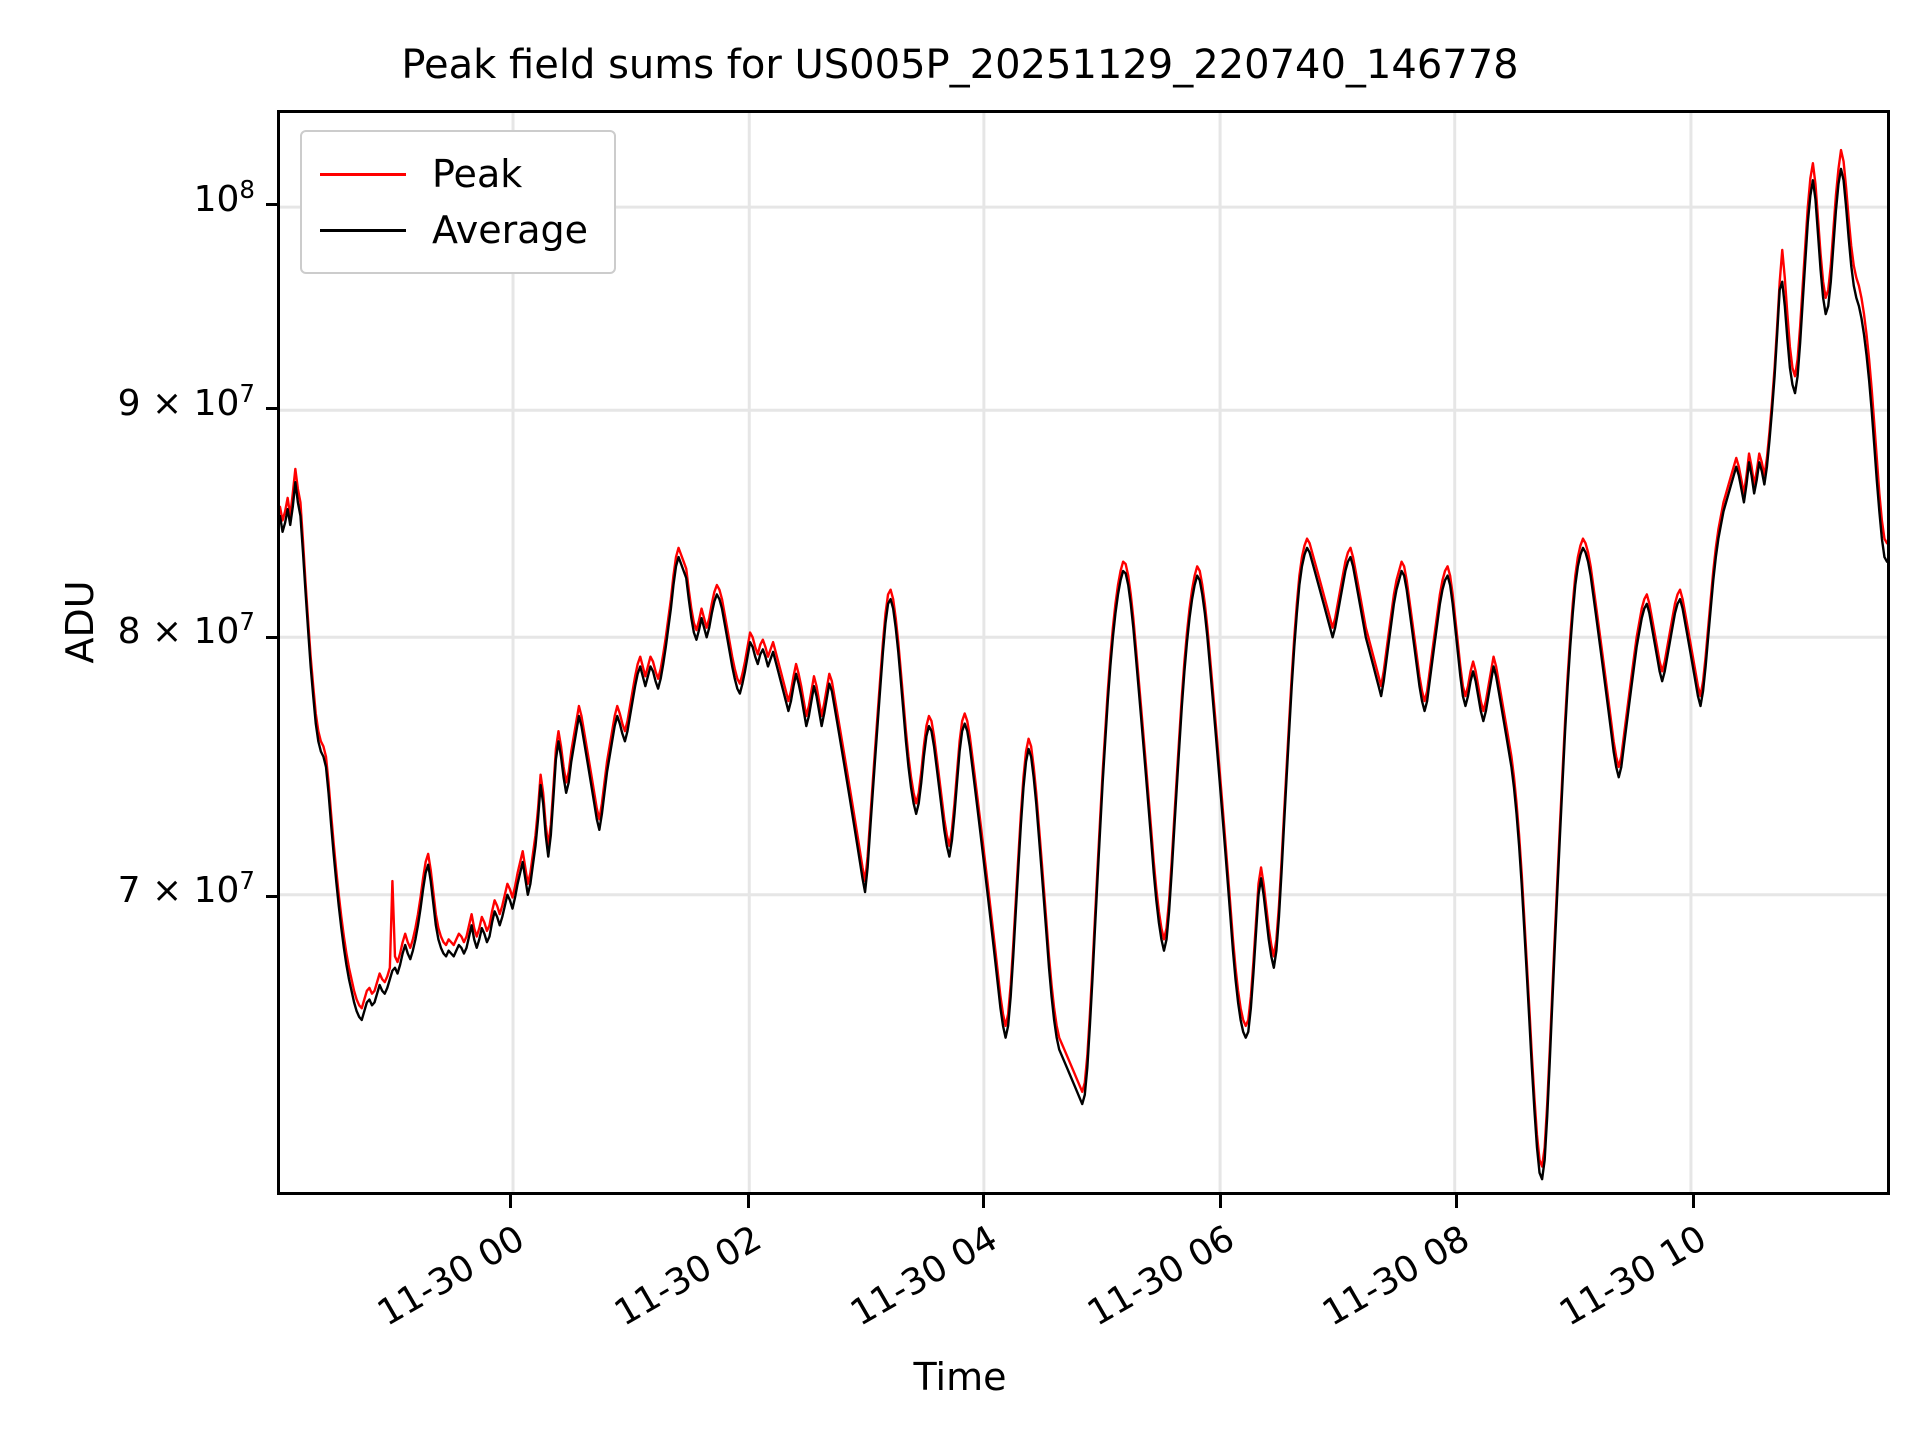 This screenshot has height=1440, width=1920. Describe the element at coordinates (186, 889) in the screenshot. I see `y-tick-label: 7 × 107` at that location.